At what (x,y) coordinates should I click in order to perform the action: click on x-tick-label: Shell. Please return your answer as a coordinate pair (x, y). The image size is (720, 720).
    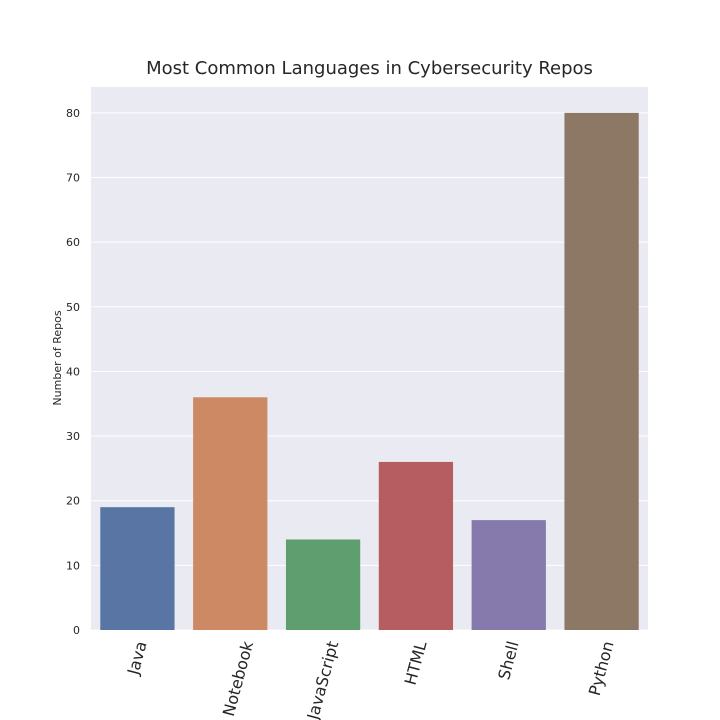
    Looking at the image, I should click on (508, 660).